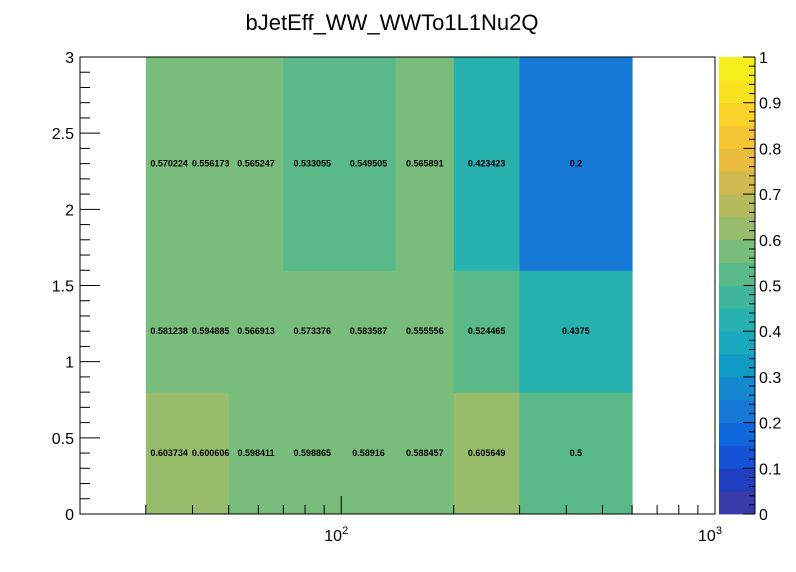 The image size is (796, 572). I want to click on cell-value-label: 0.2, so click(576, 164).